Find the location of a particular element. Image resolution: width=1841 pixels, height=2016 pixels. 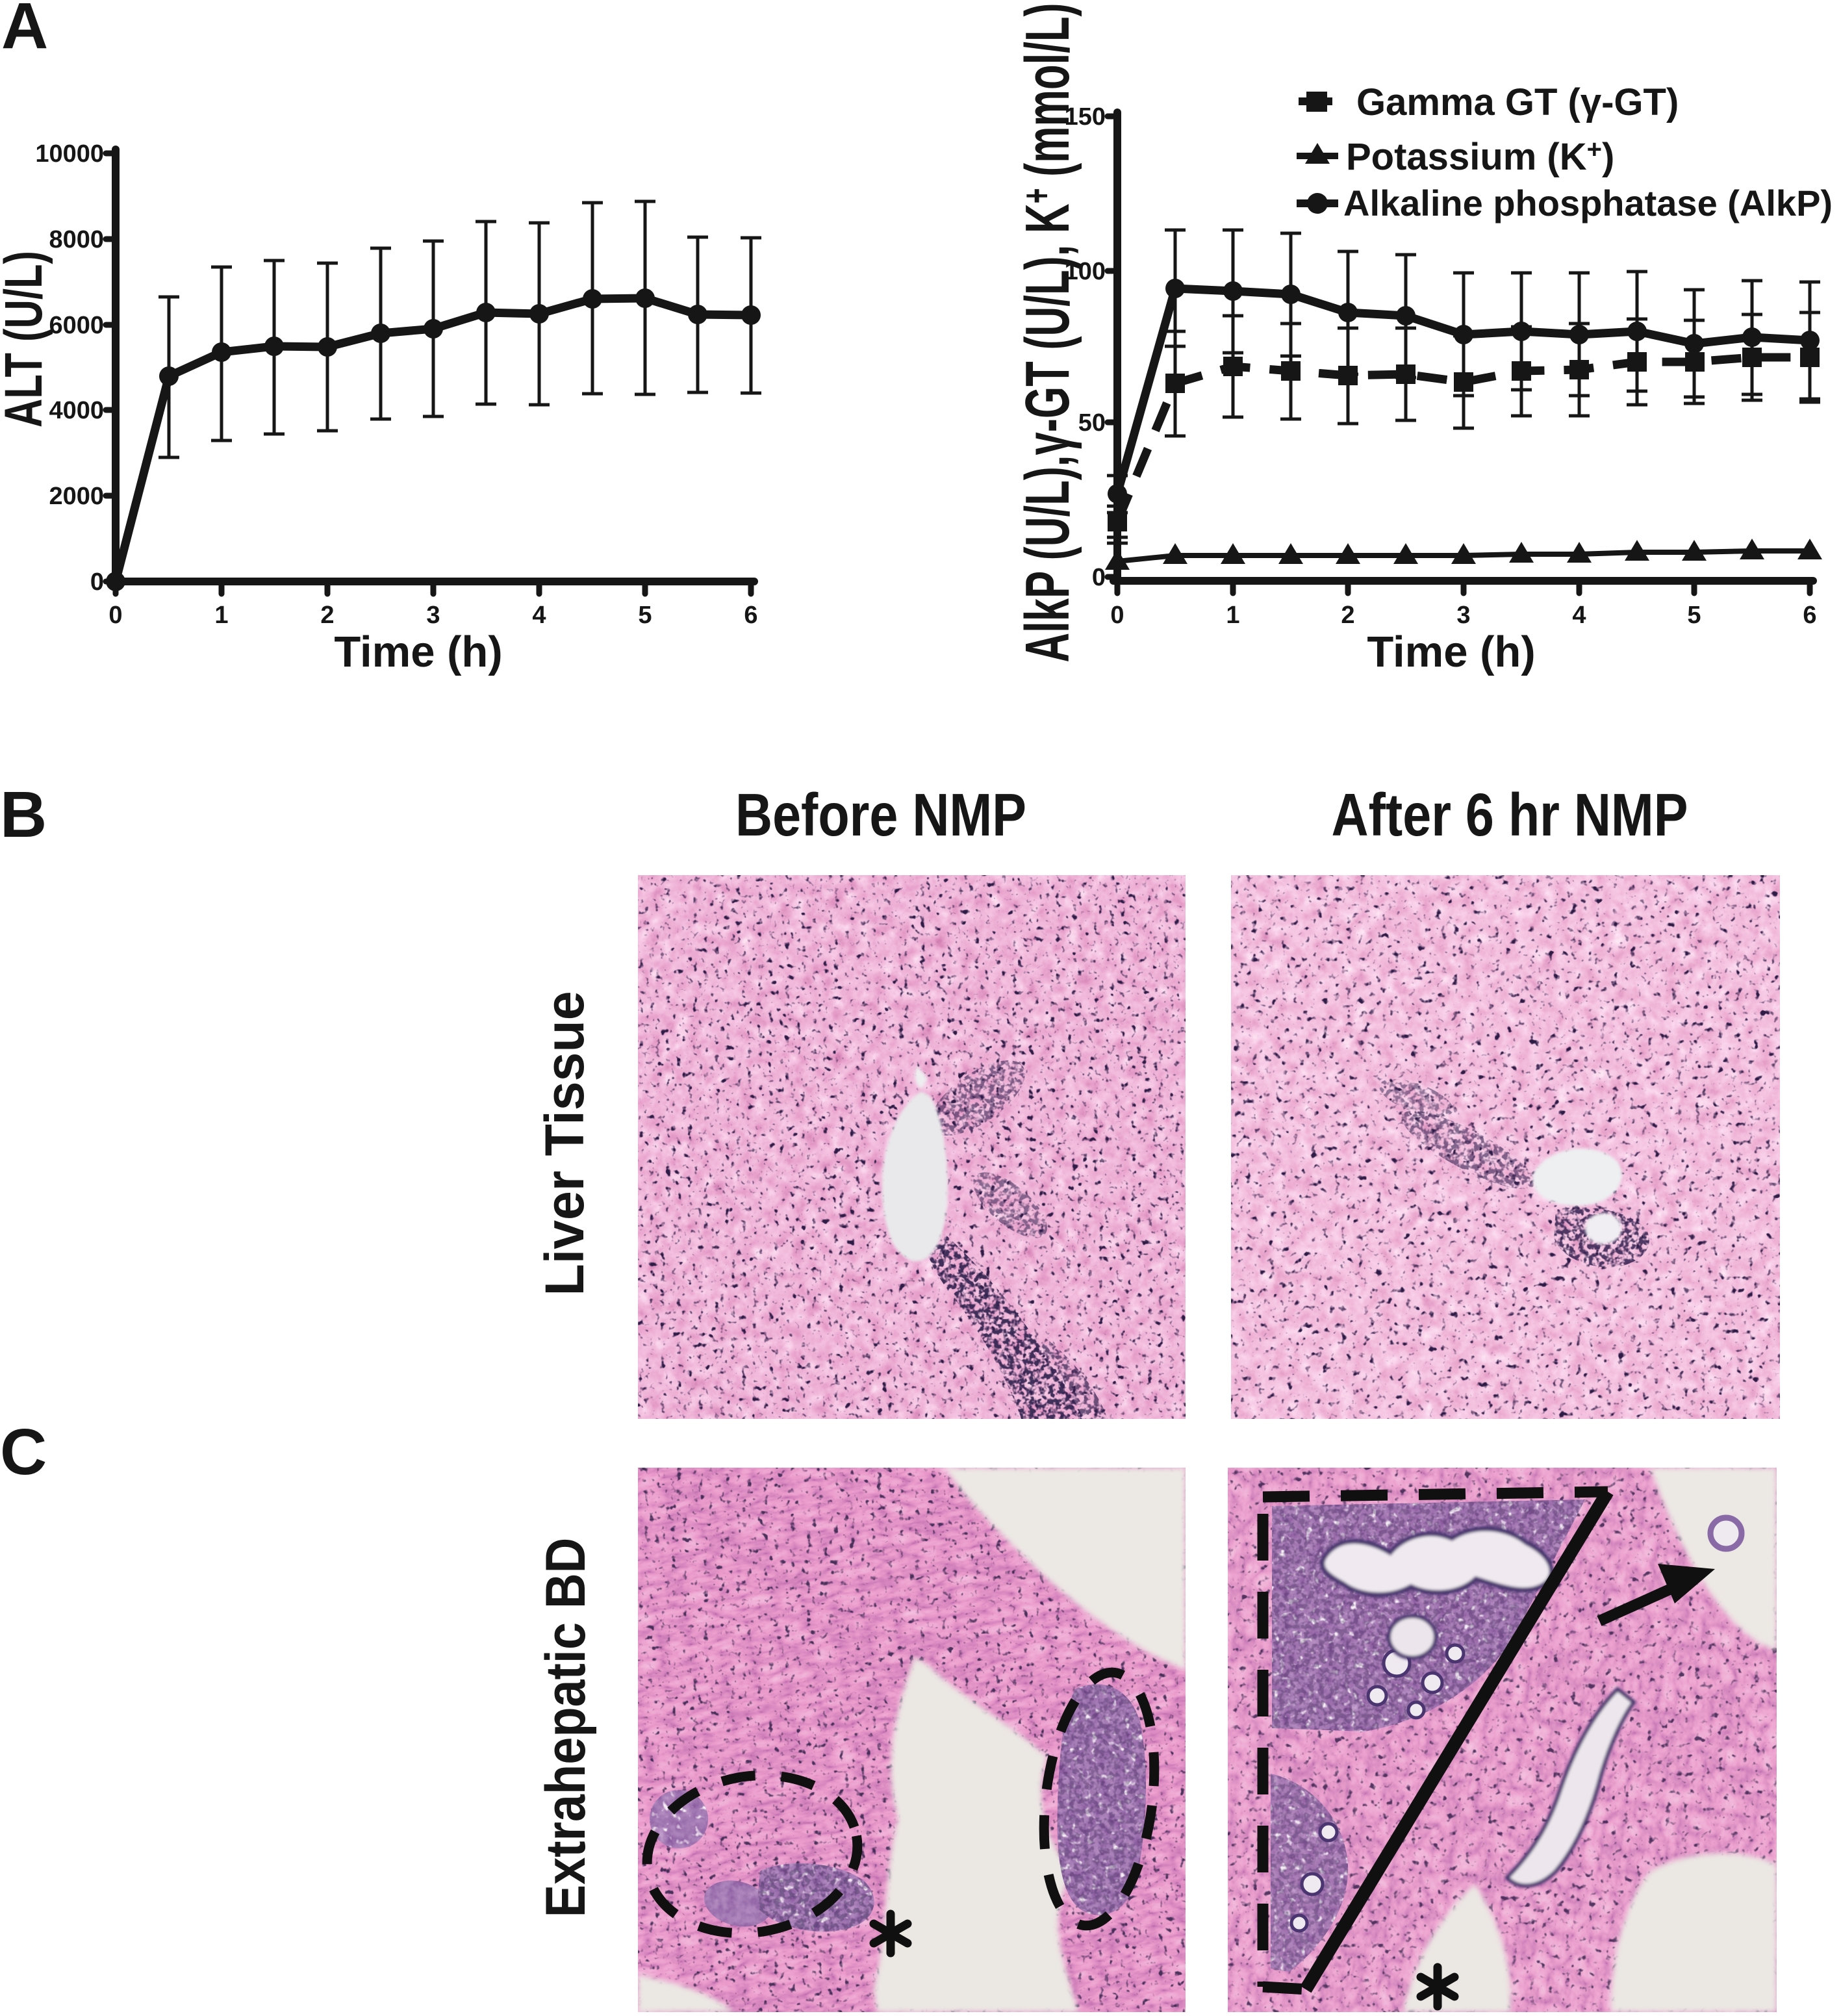

svg-text: 50 is located at coordinates (1092, 423).